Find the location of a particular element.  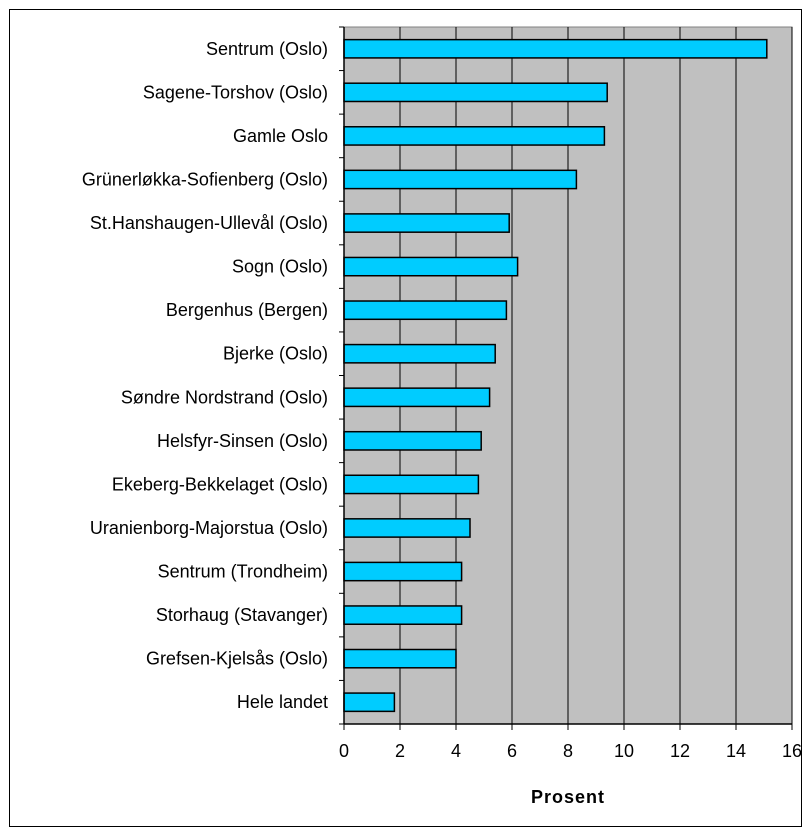

category-label: Grünerløkka-Sofienberg (Oslo) is located at coordinates (205, 179).